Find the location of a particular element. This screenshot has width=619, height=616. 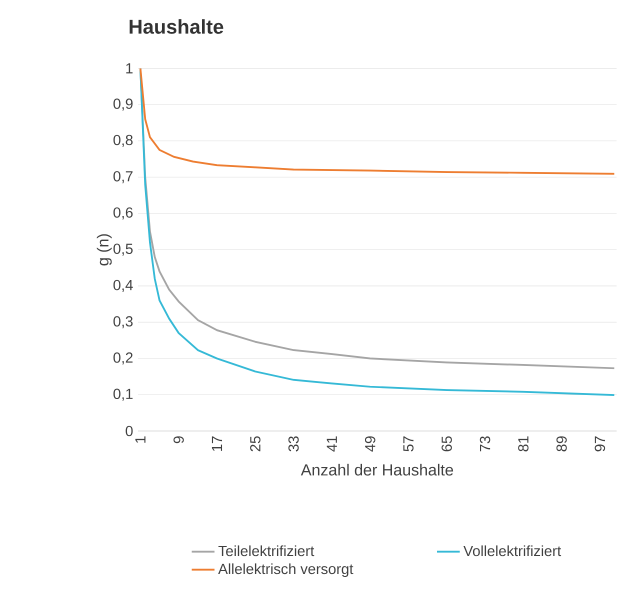

chart-title: Haushalte is located at coordinates (177, 26).